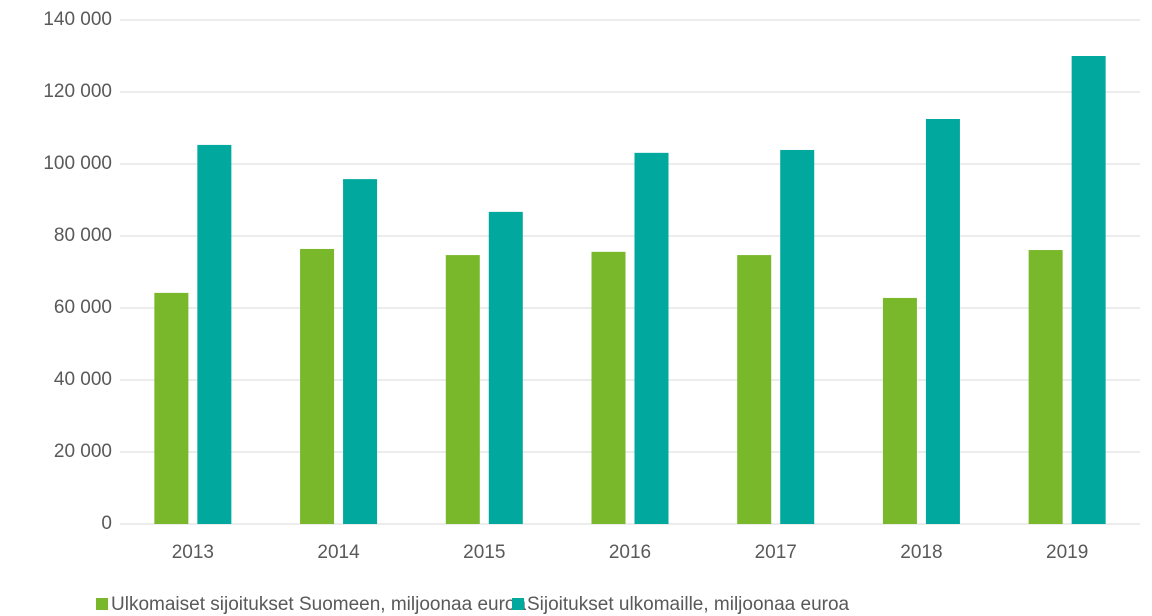 The height and width of the screenshot is (616, 1152). What do you see at coordinates (776, 552) in the screenshot?
I see `x-tick-label: 2017` at bounding box center [776, 552].